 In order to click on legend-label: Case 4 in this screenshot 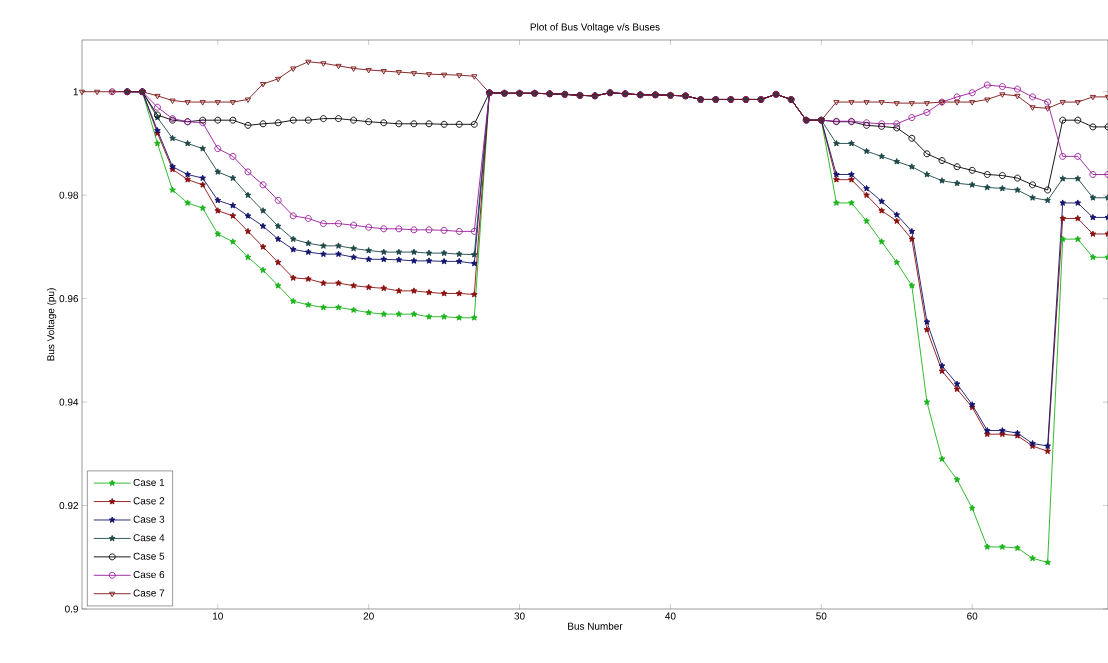, I will do `click(149, 538)`.